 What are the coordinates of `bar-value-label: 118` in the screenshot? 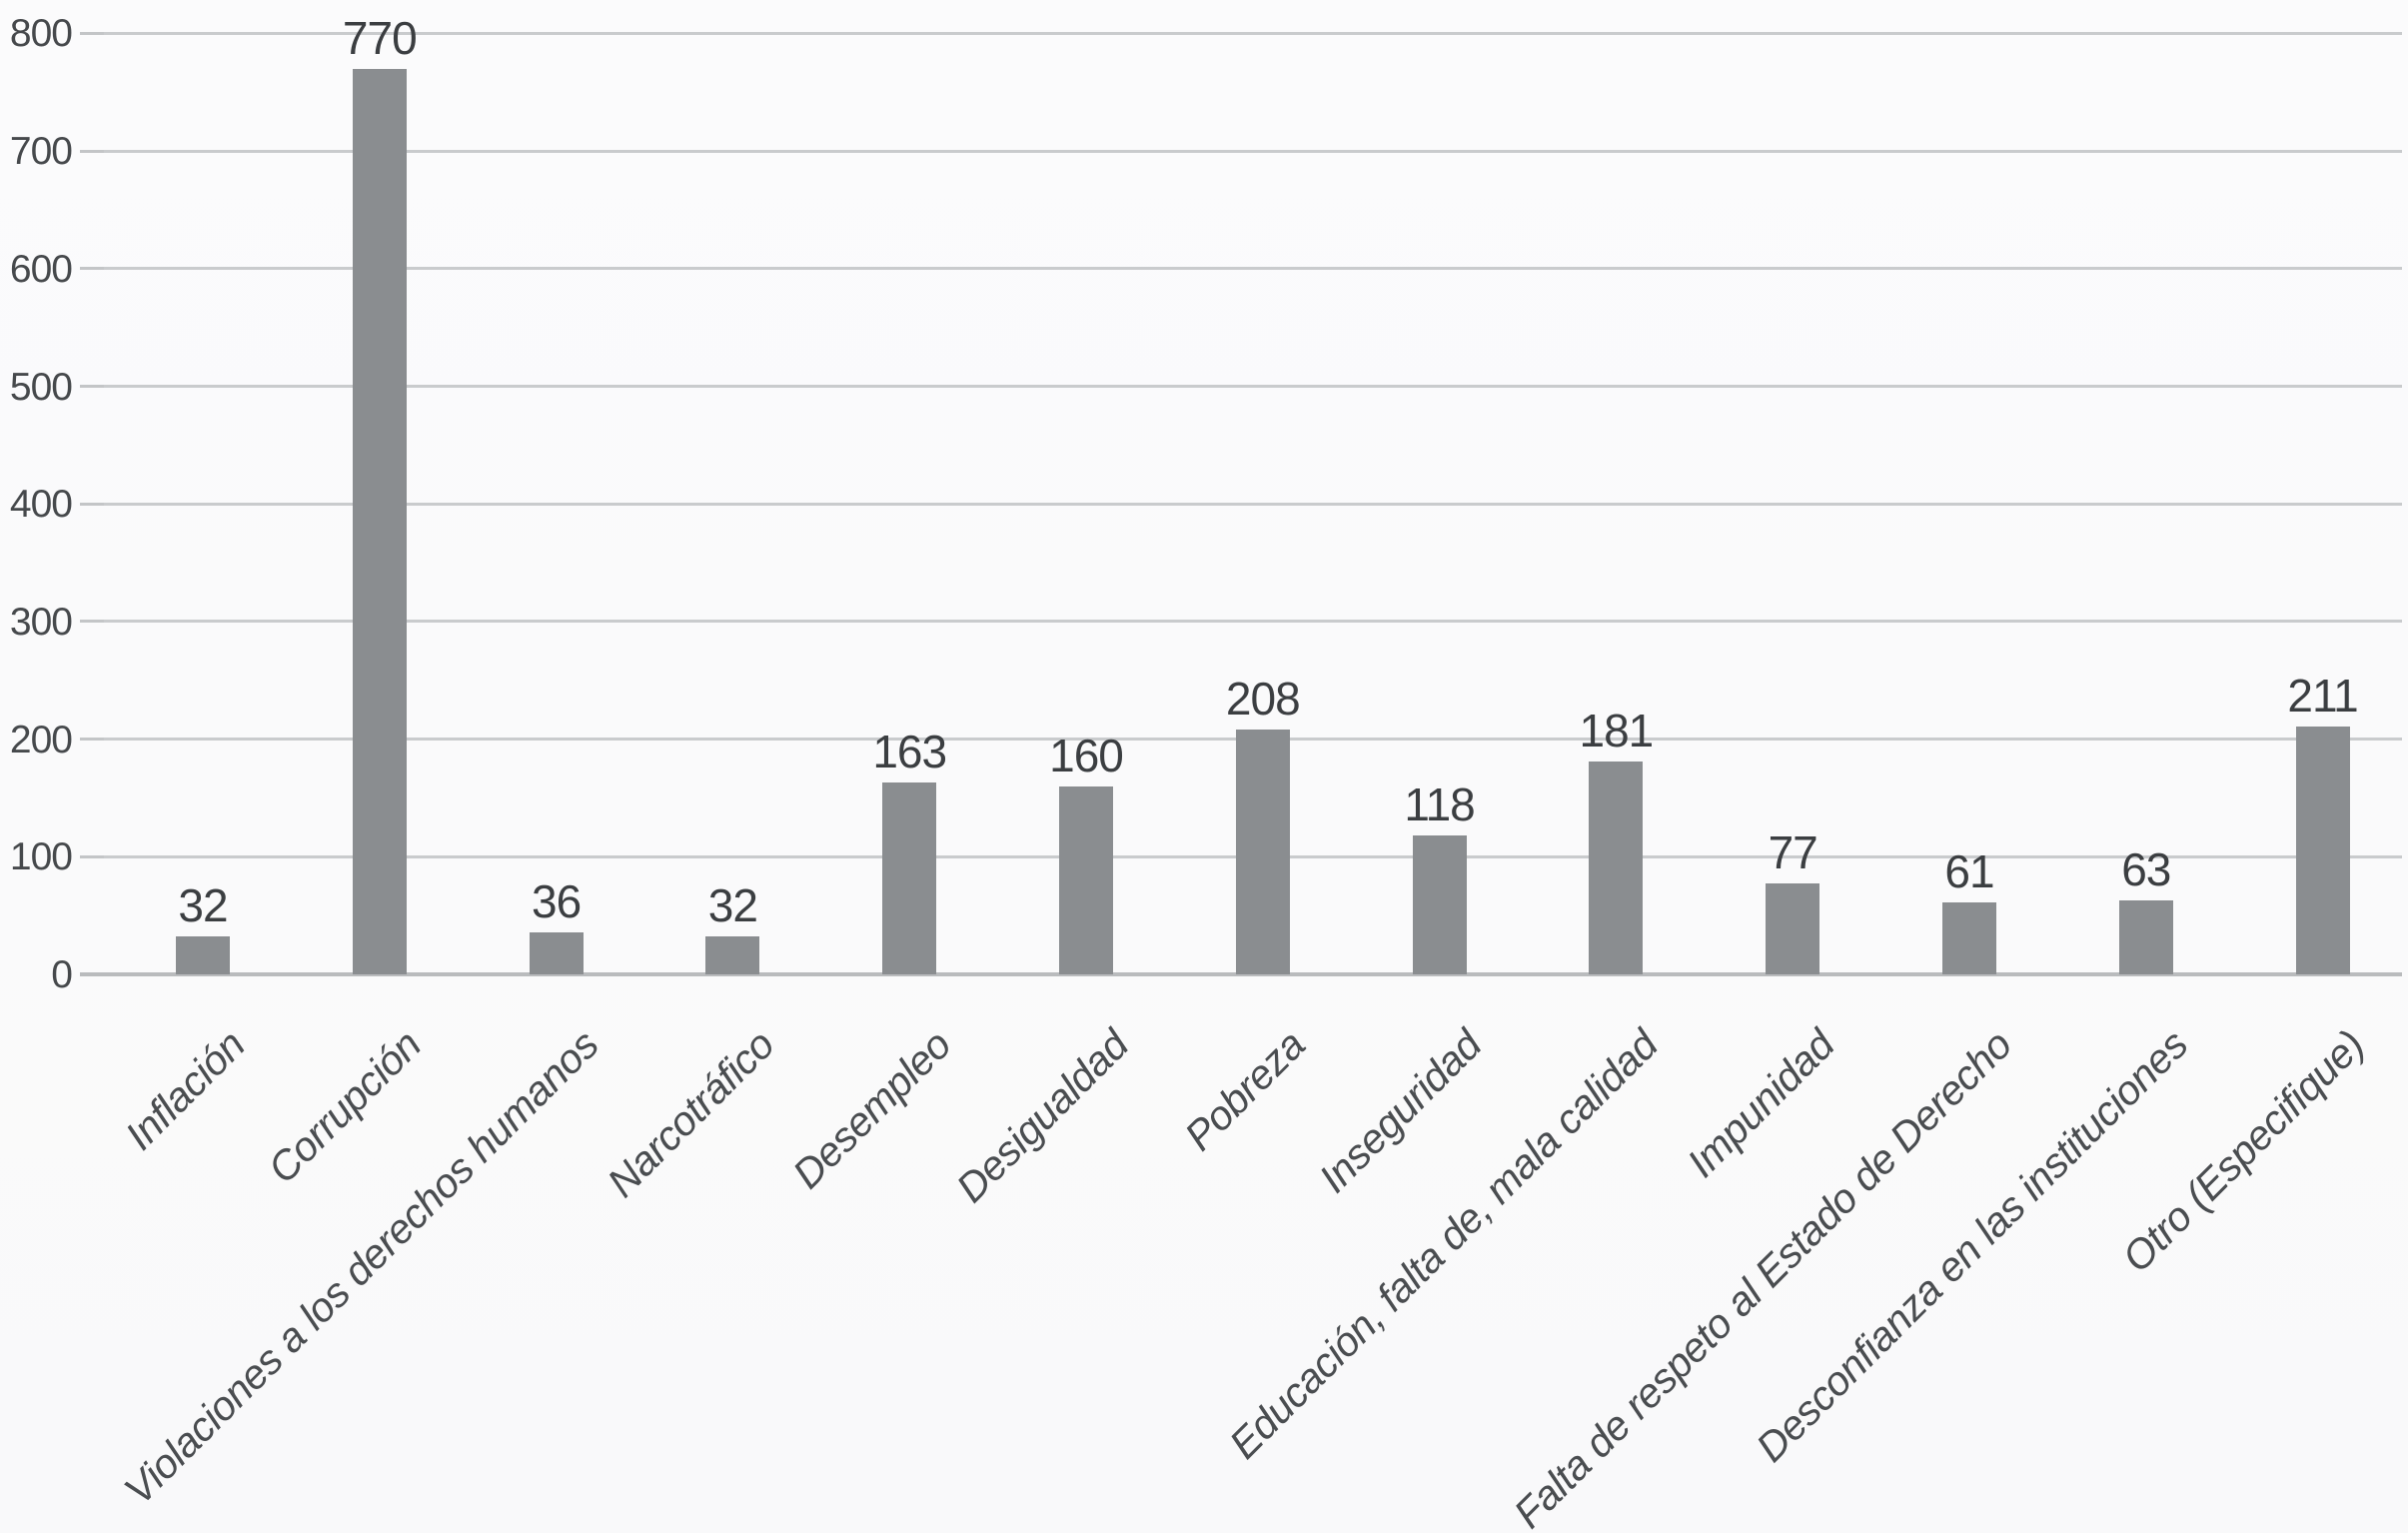 It's located at (1439, 805).